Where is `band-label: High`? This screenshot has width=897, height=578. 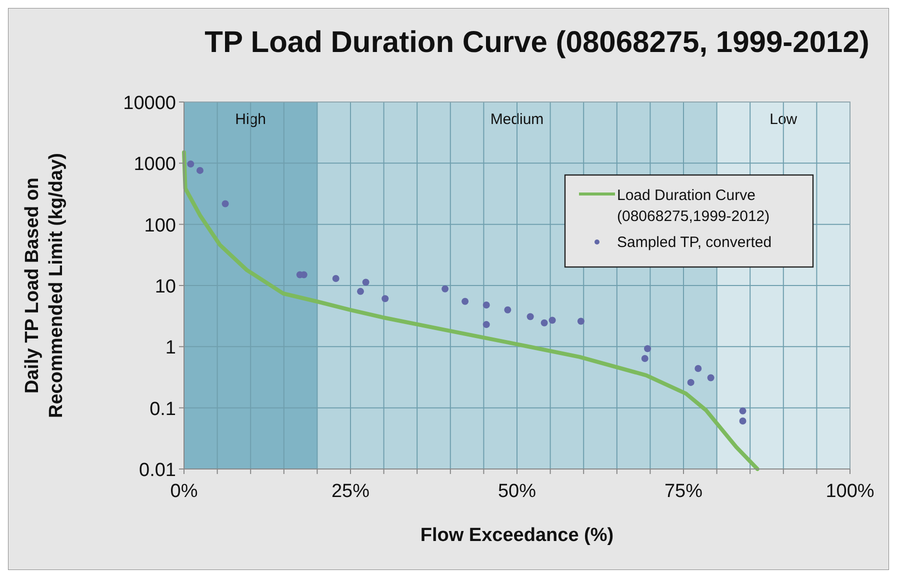 band-label: High is located at coordinates (250, 119).